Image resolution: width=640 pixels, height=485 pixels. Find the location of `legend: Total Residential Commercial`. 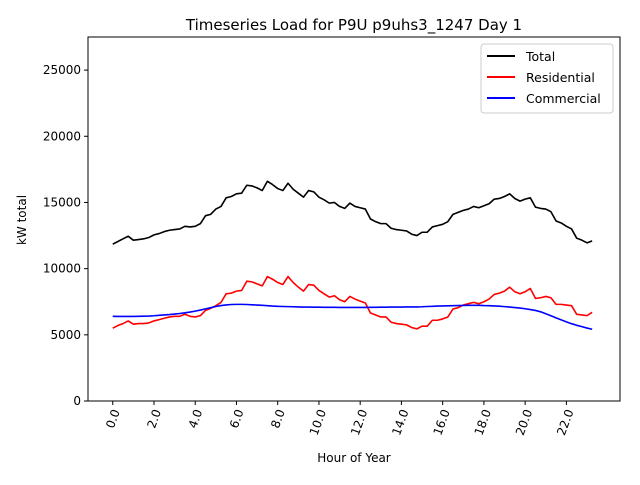

legend: Total Residential Commercial is located at coordinates (547, 78).